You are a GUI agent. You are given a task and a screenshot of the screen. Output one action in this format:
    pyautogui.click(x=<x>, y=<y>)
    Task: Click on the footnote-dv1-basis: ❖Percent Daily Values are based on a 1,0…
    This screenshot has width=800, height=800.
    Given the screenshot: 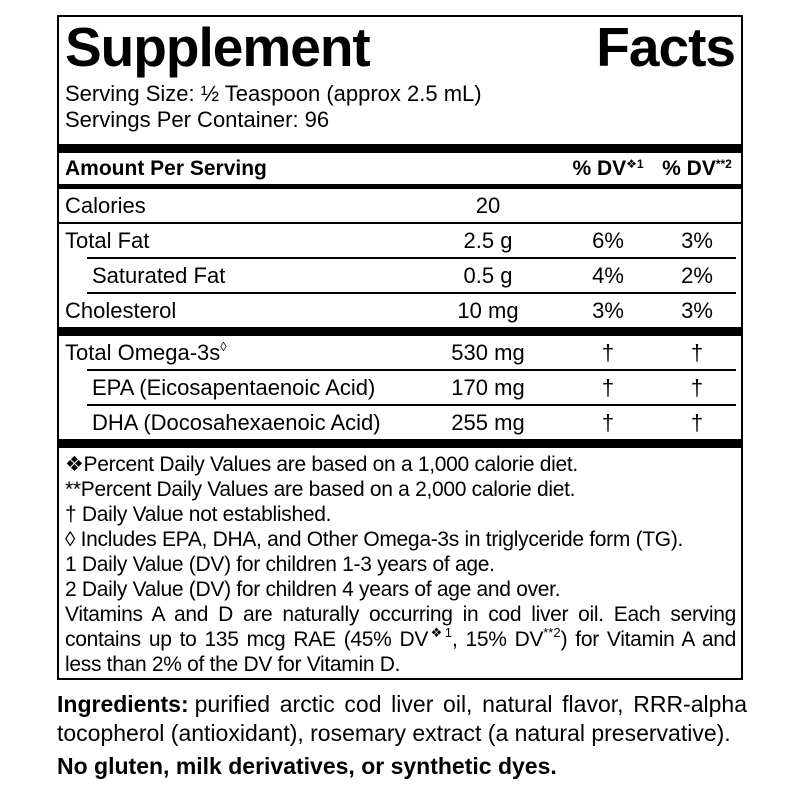 What is the action you would take?
    pyautogui.click(x=321, y=464)
    